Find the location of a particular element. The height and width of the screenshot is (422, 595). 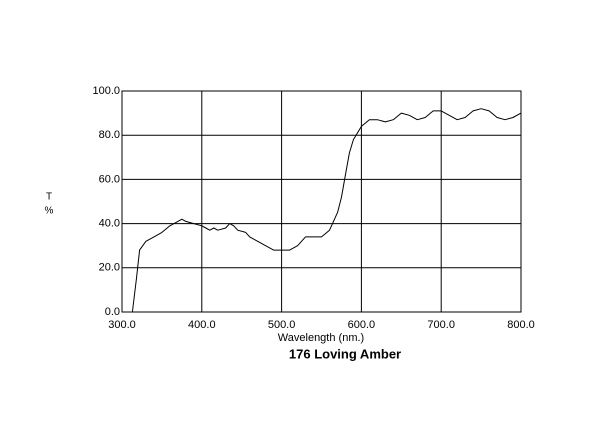

y-tick-label: 40.0 is located at coordinates (109, 224).